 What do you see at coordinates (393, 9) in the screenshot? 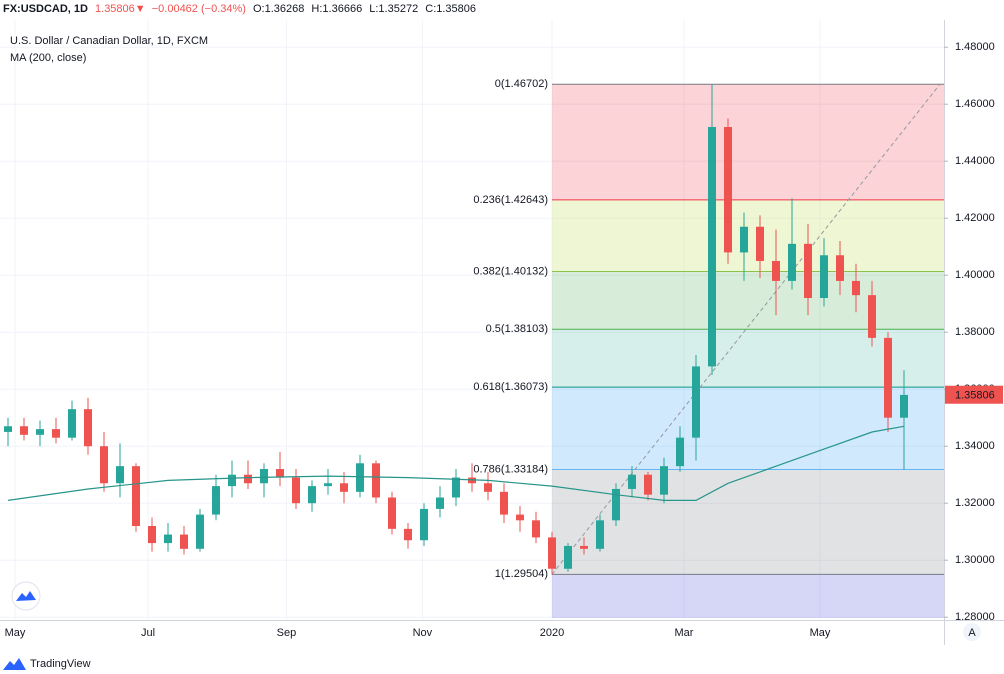
I see `low: L:1.35272` at bounding box center [393, 9].